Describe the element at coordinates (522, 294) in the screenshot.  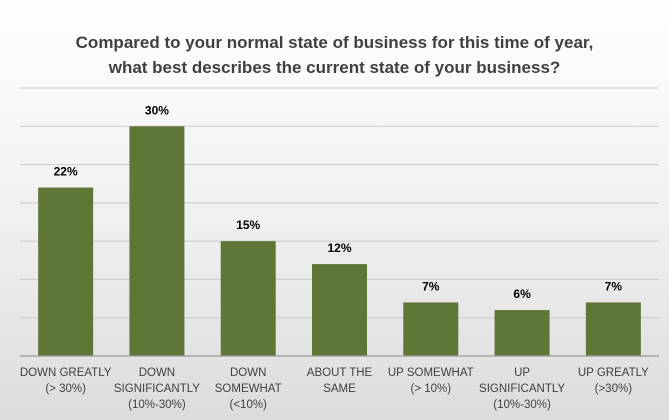
I see `data-label: 6%` at that location.